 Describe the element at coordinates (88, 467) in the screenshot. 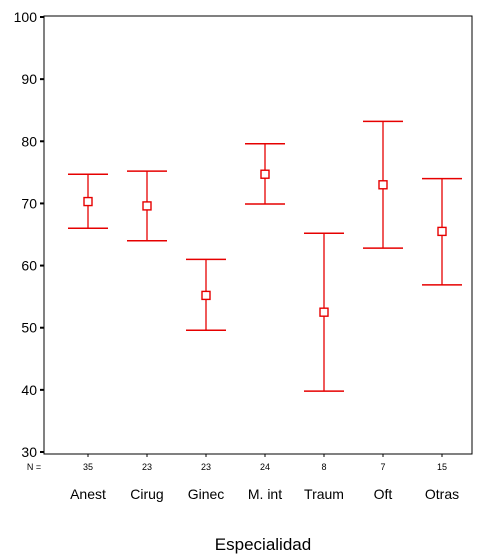

I see `n-count-label: 35` at that location.